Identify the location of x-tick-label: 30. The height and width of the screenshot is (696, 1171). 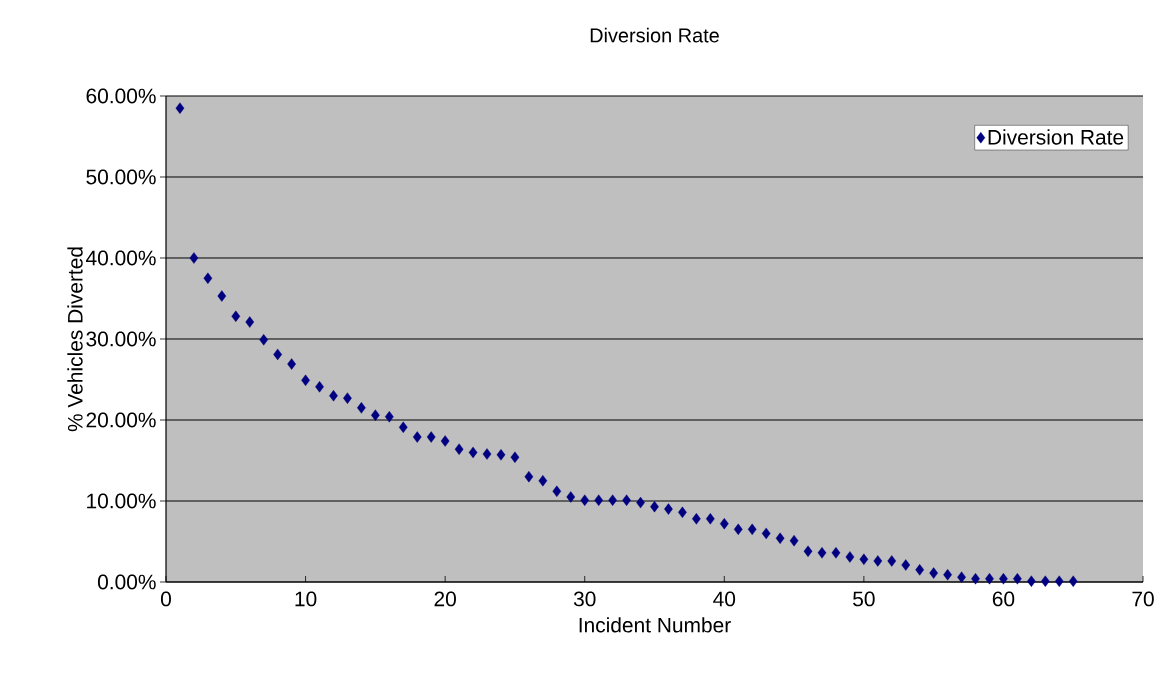
(584, 599).